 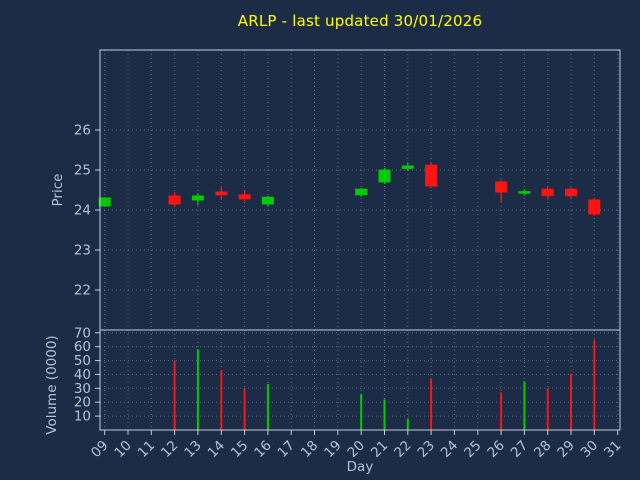 What do you see at coordinates (169, 449) in the screenshot?
I see `x-tick-label: 12` at bounding box center [169, 449].